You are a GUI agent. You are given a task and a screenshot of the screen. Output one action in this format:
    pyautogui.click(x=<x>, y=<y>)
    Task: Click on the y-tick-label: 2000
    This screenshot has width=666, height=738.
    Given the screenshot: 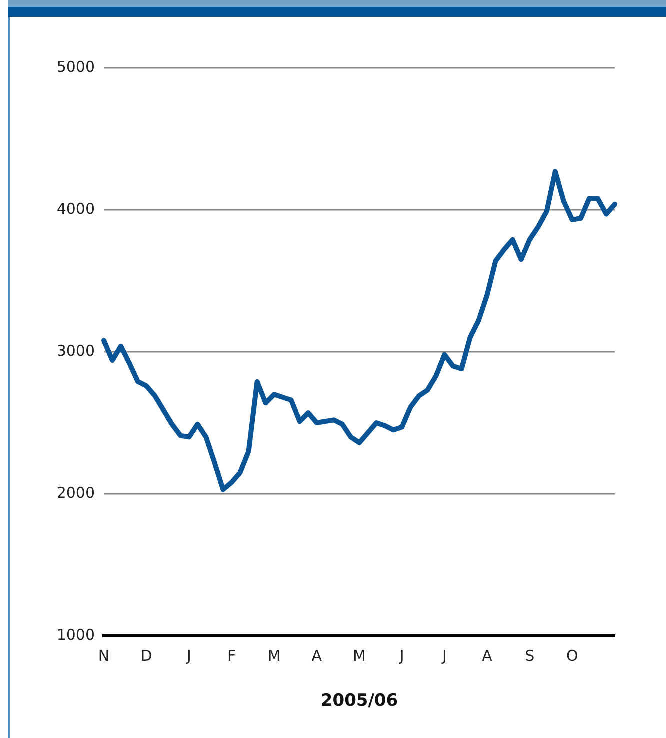 What is the action you would take?
    pyautogui.click(x=75, y=493)
    